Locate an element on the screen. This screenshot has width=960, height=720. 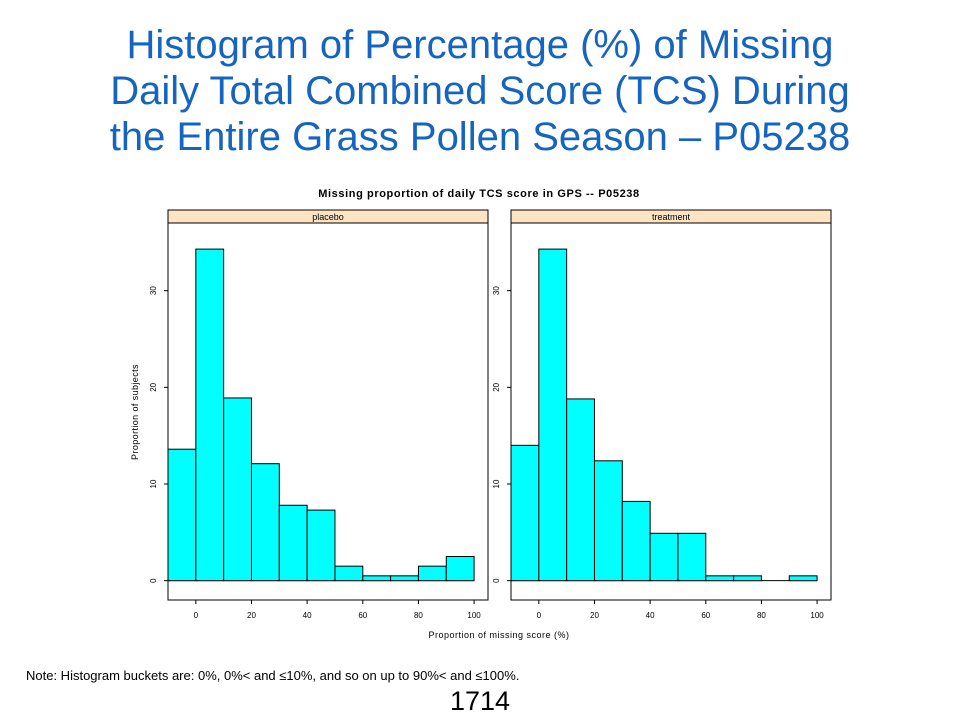
y-tick-label-1-30: 30 is located at coordinates (496, 290).